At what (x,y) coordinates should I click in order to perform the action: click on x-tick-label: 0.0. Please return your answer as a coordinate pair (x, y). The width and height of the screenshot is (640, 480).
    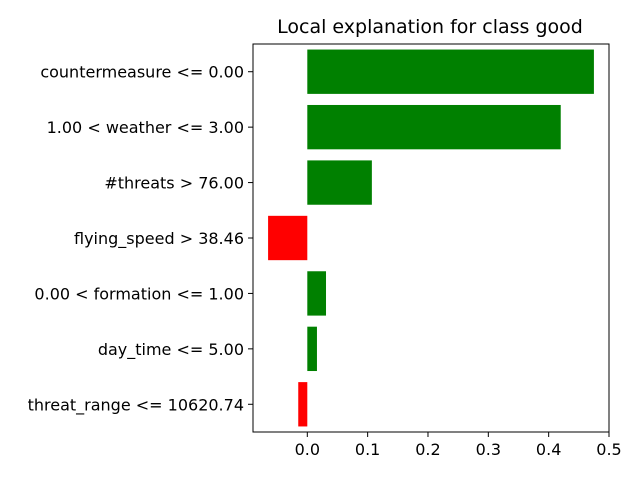
    Looking at the image, I should click on (307, 449).